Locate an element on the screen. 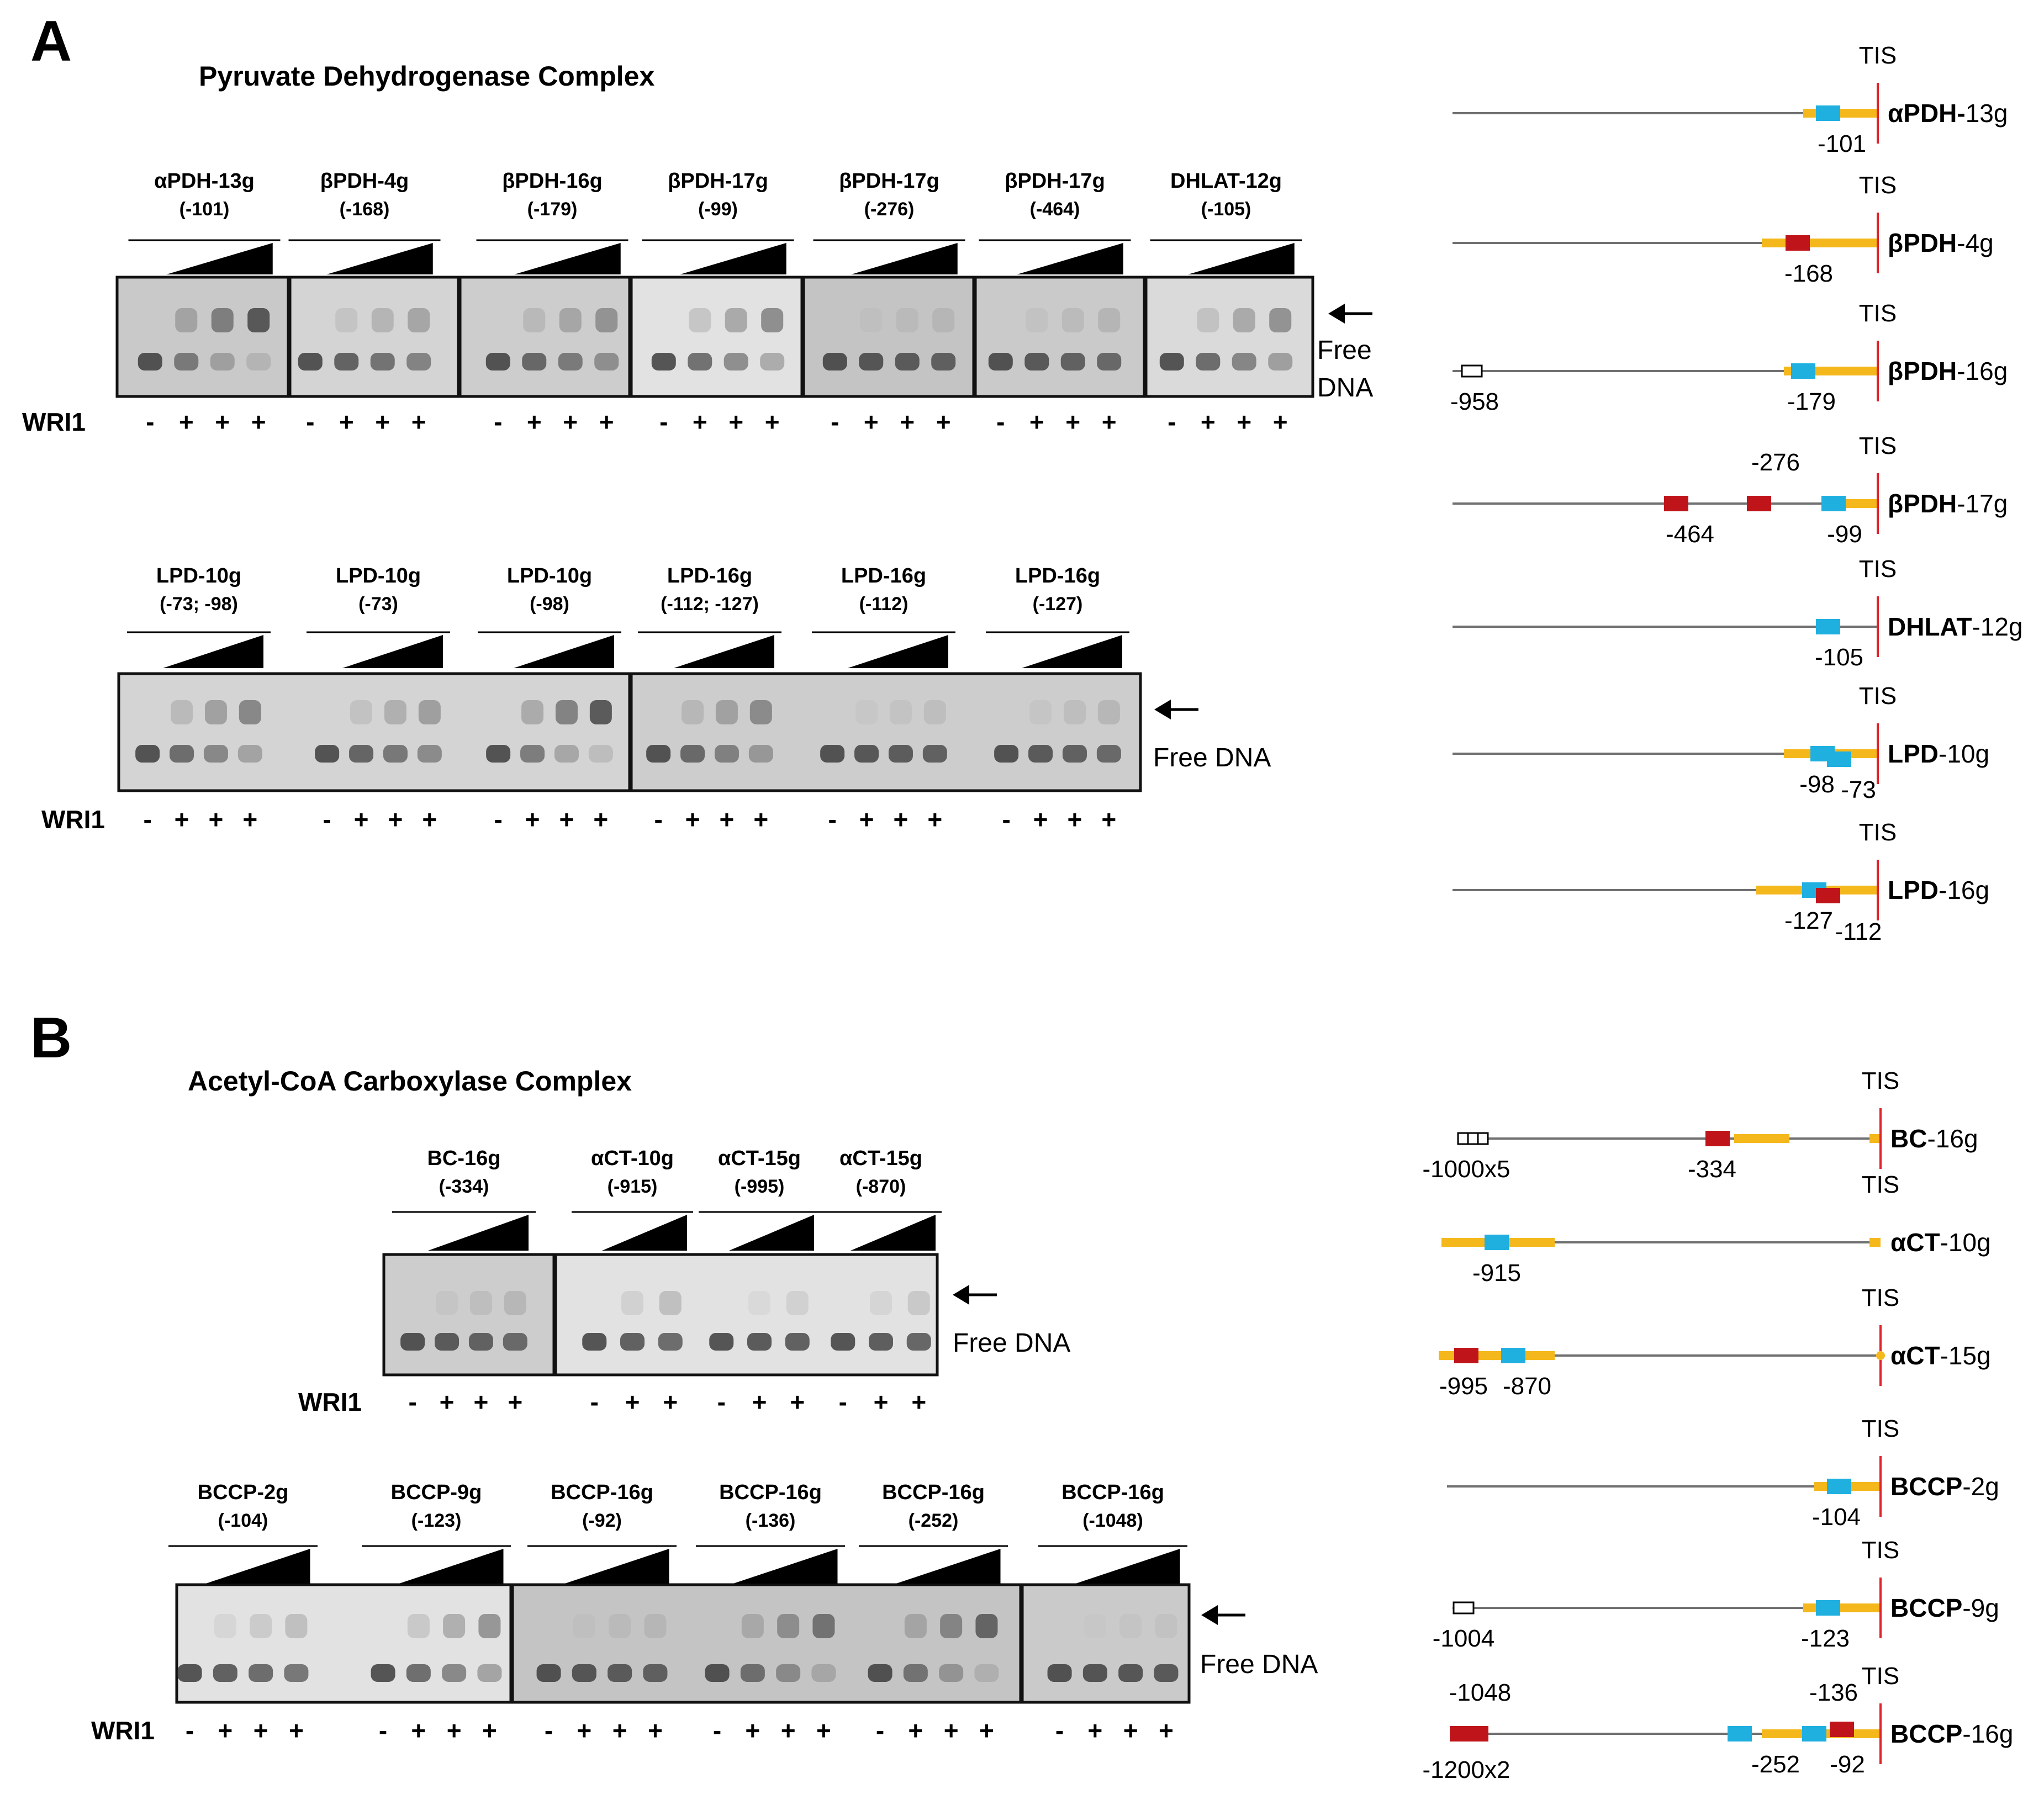 The width and height of the screenshot is (2044, 1805). promoter-map: TIS -958 -179 βPDH-16g is located at coordinates (1729, 357).